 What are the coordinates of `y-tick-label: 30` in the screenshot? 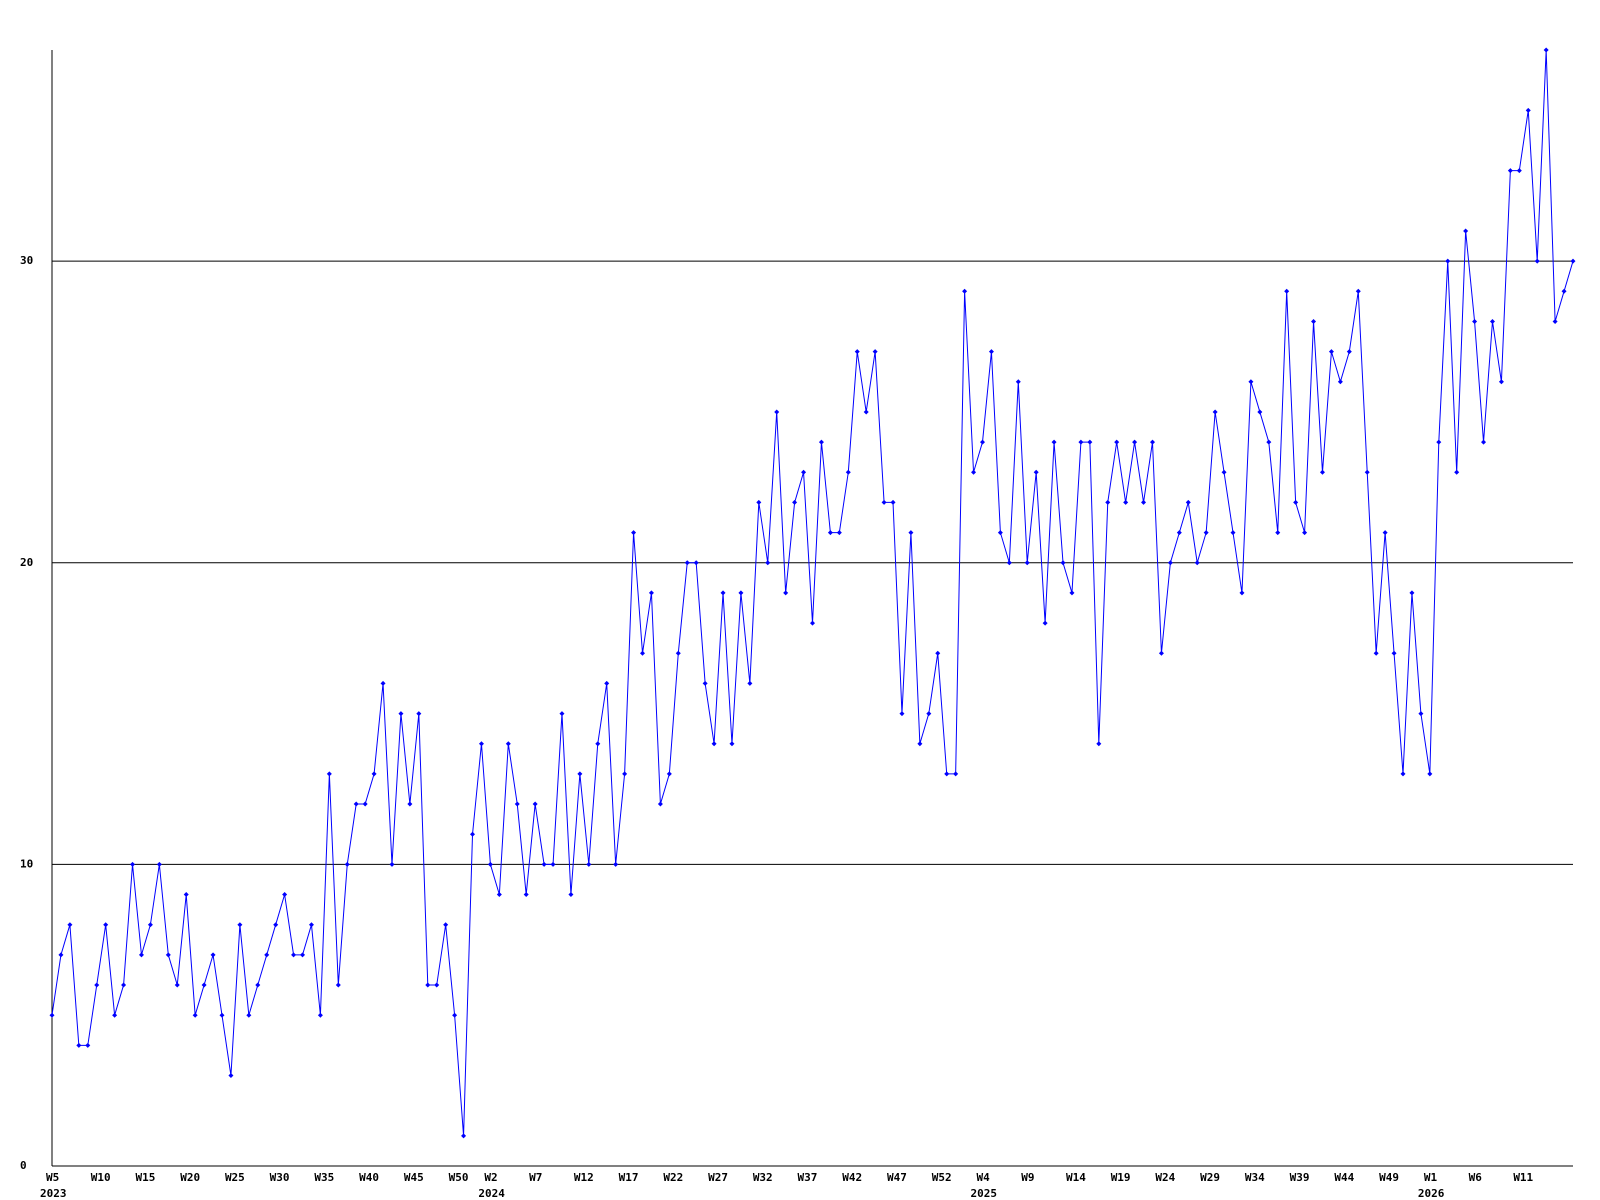 It's located at (26, 260).